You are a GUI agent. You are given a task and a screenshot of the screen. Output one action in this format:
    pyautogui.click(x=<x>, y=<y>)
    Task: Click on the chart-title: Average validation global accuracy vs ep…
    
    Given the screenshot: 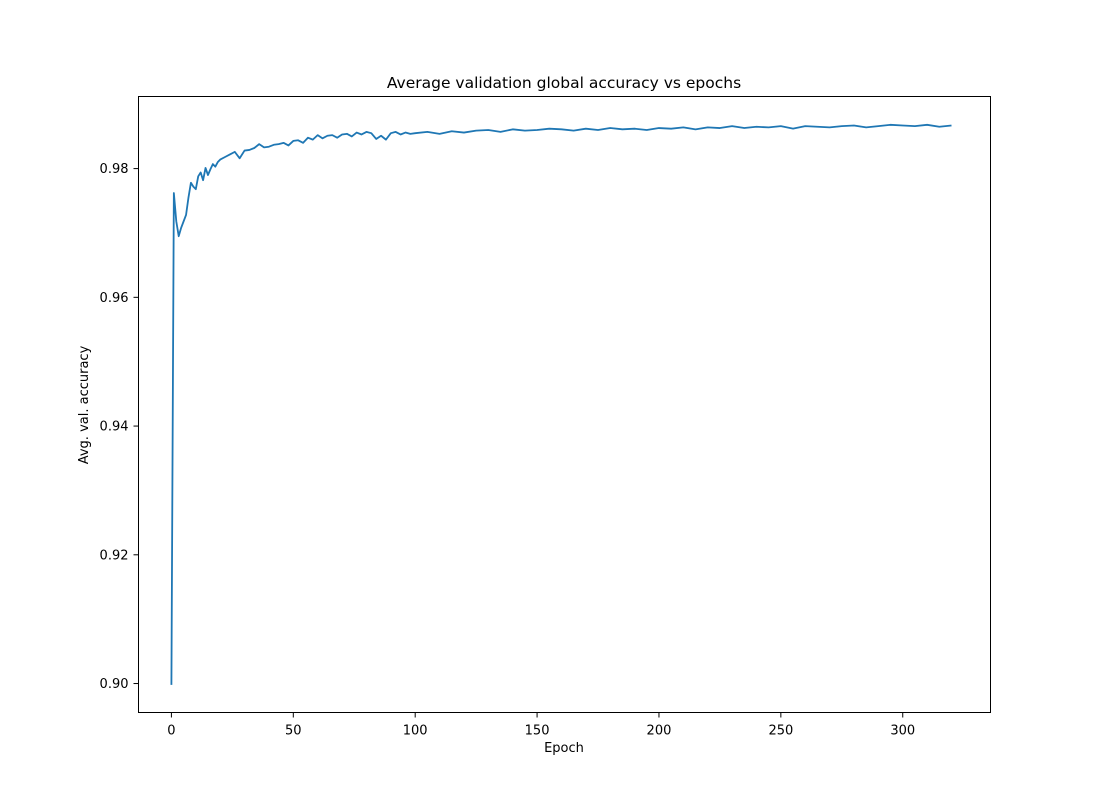 What is the action you would take?
    pyautogui.click(x=564, y=83)
    